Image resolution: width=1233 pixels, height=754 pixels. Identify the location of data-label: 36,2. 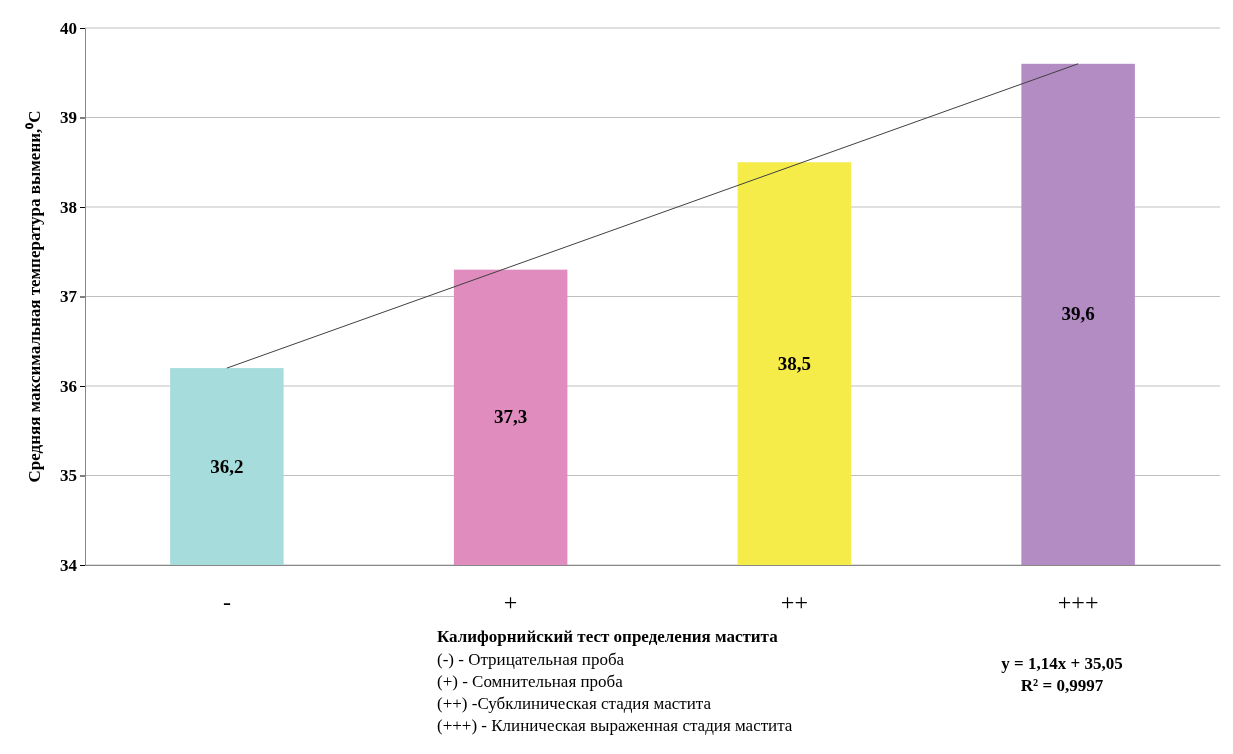
(227, 466).